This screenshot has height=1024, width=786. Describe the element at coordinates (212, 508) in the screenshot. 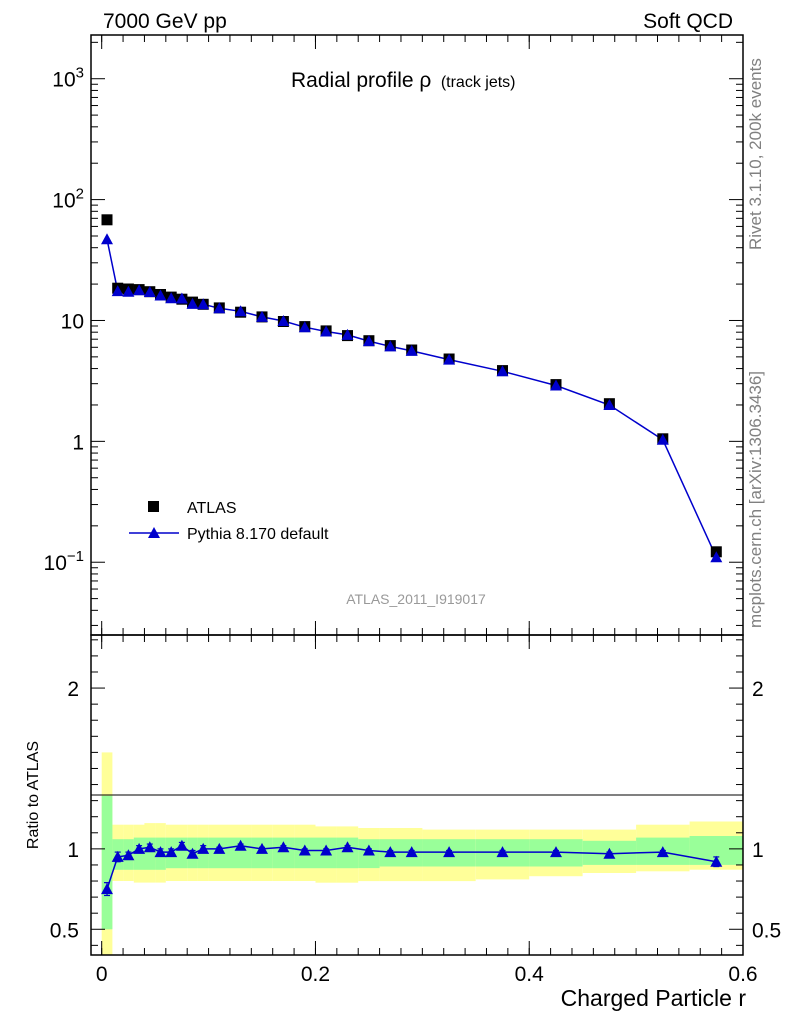

I see `legend-data-label: ATLAS` at that location.